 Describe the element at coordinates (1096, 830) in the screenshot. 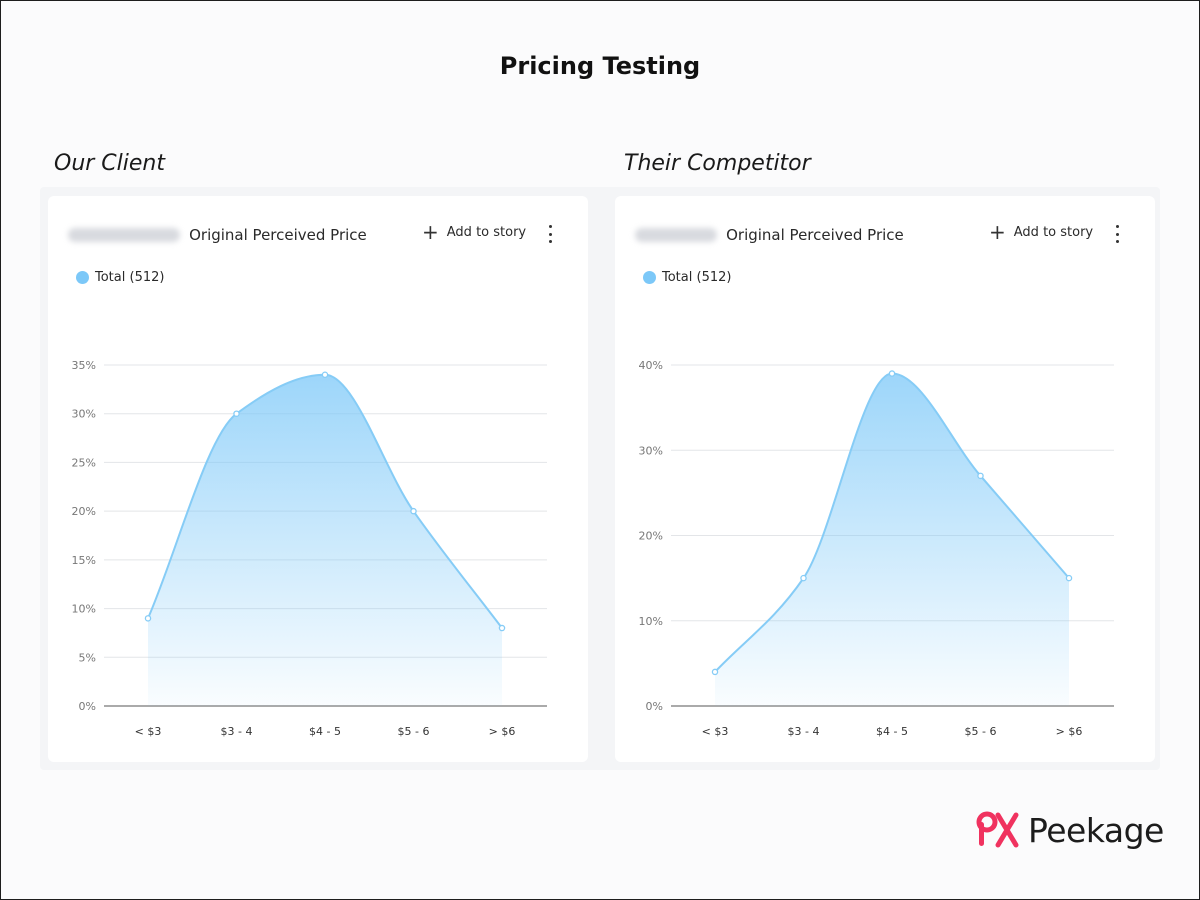

I see `brand-name: Peekage` at that location.